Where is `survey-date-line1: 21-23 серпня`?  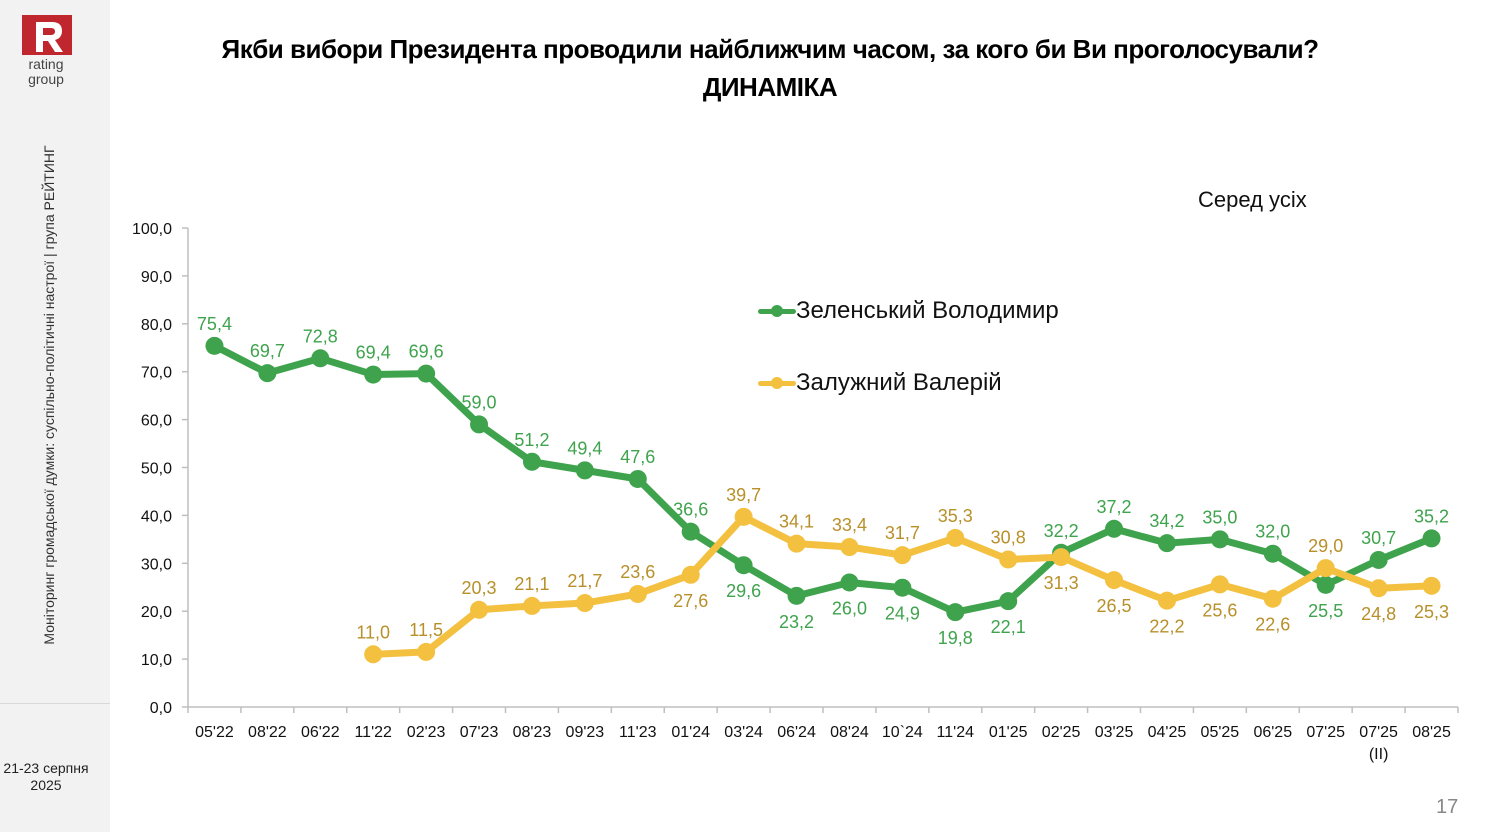 survey-date-line1: 21-23 серпня is located at coordinates (46, 768).